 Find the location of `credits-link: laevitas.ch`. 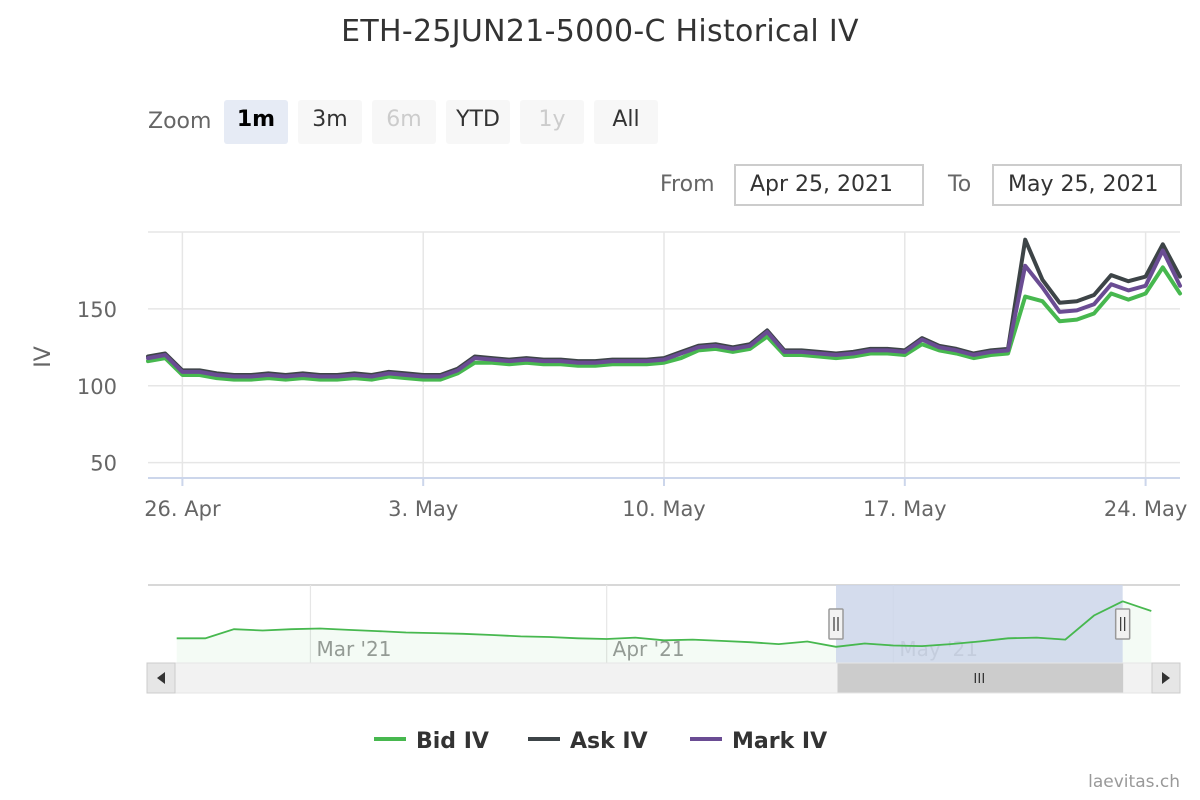

credits-link: laevitas.ch is located at coordinates (1134, 782).